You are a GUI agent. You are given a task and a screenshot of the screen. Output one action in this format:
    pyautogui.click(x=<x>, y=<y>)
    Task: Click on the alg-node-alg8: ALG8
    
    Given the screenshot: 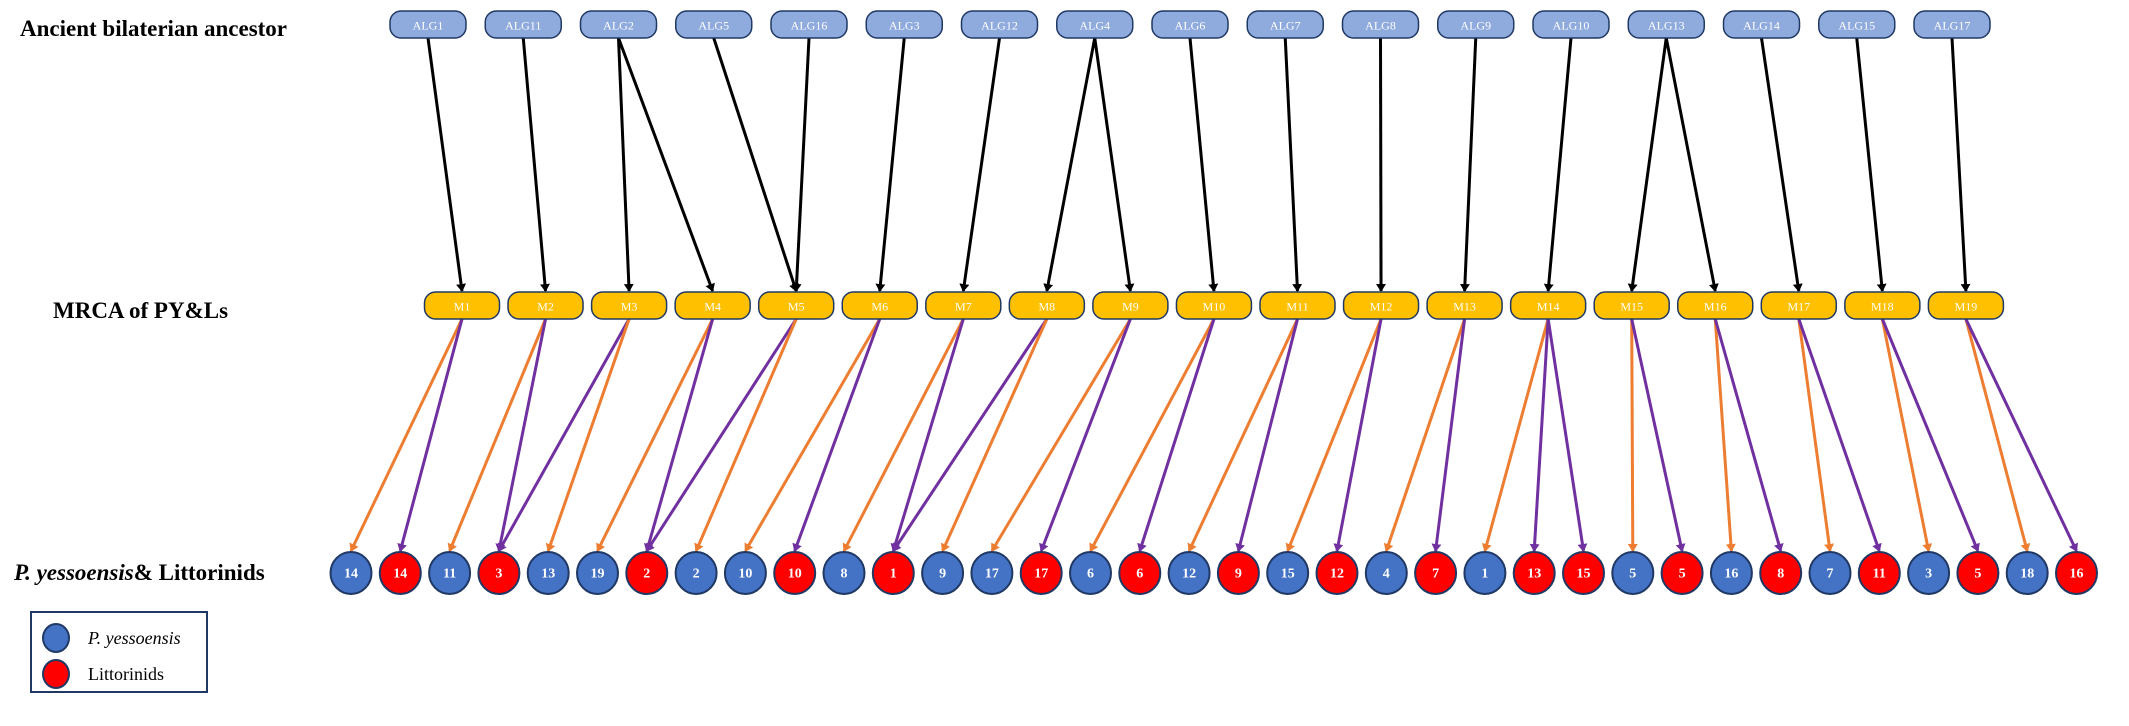 What is the action you would take?
    pyautogui.click(x=1380, y=24)
    